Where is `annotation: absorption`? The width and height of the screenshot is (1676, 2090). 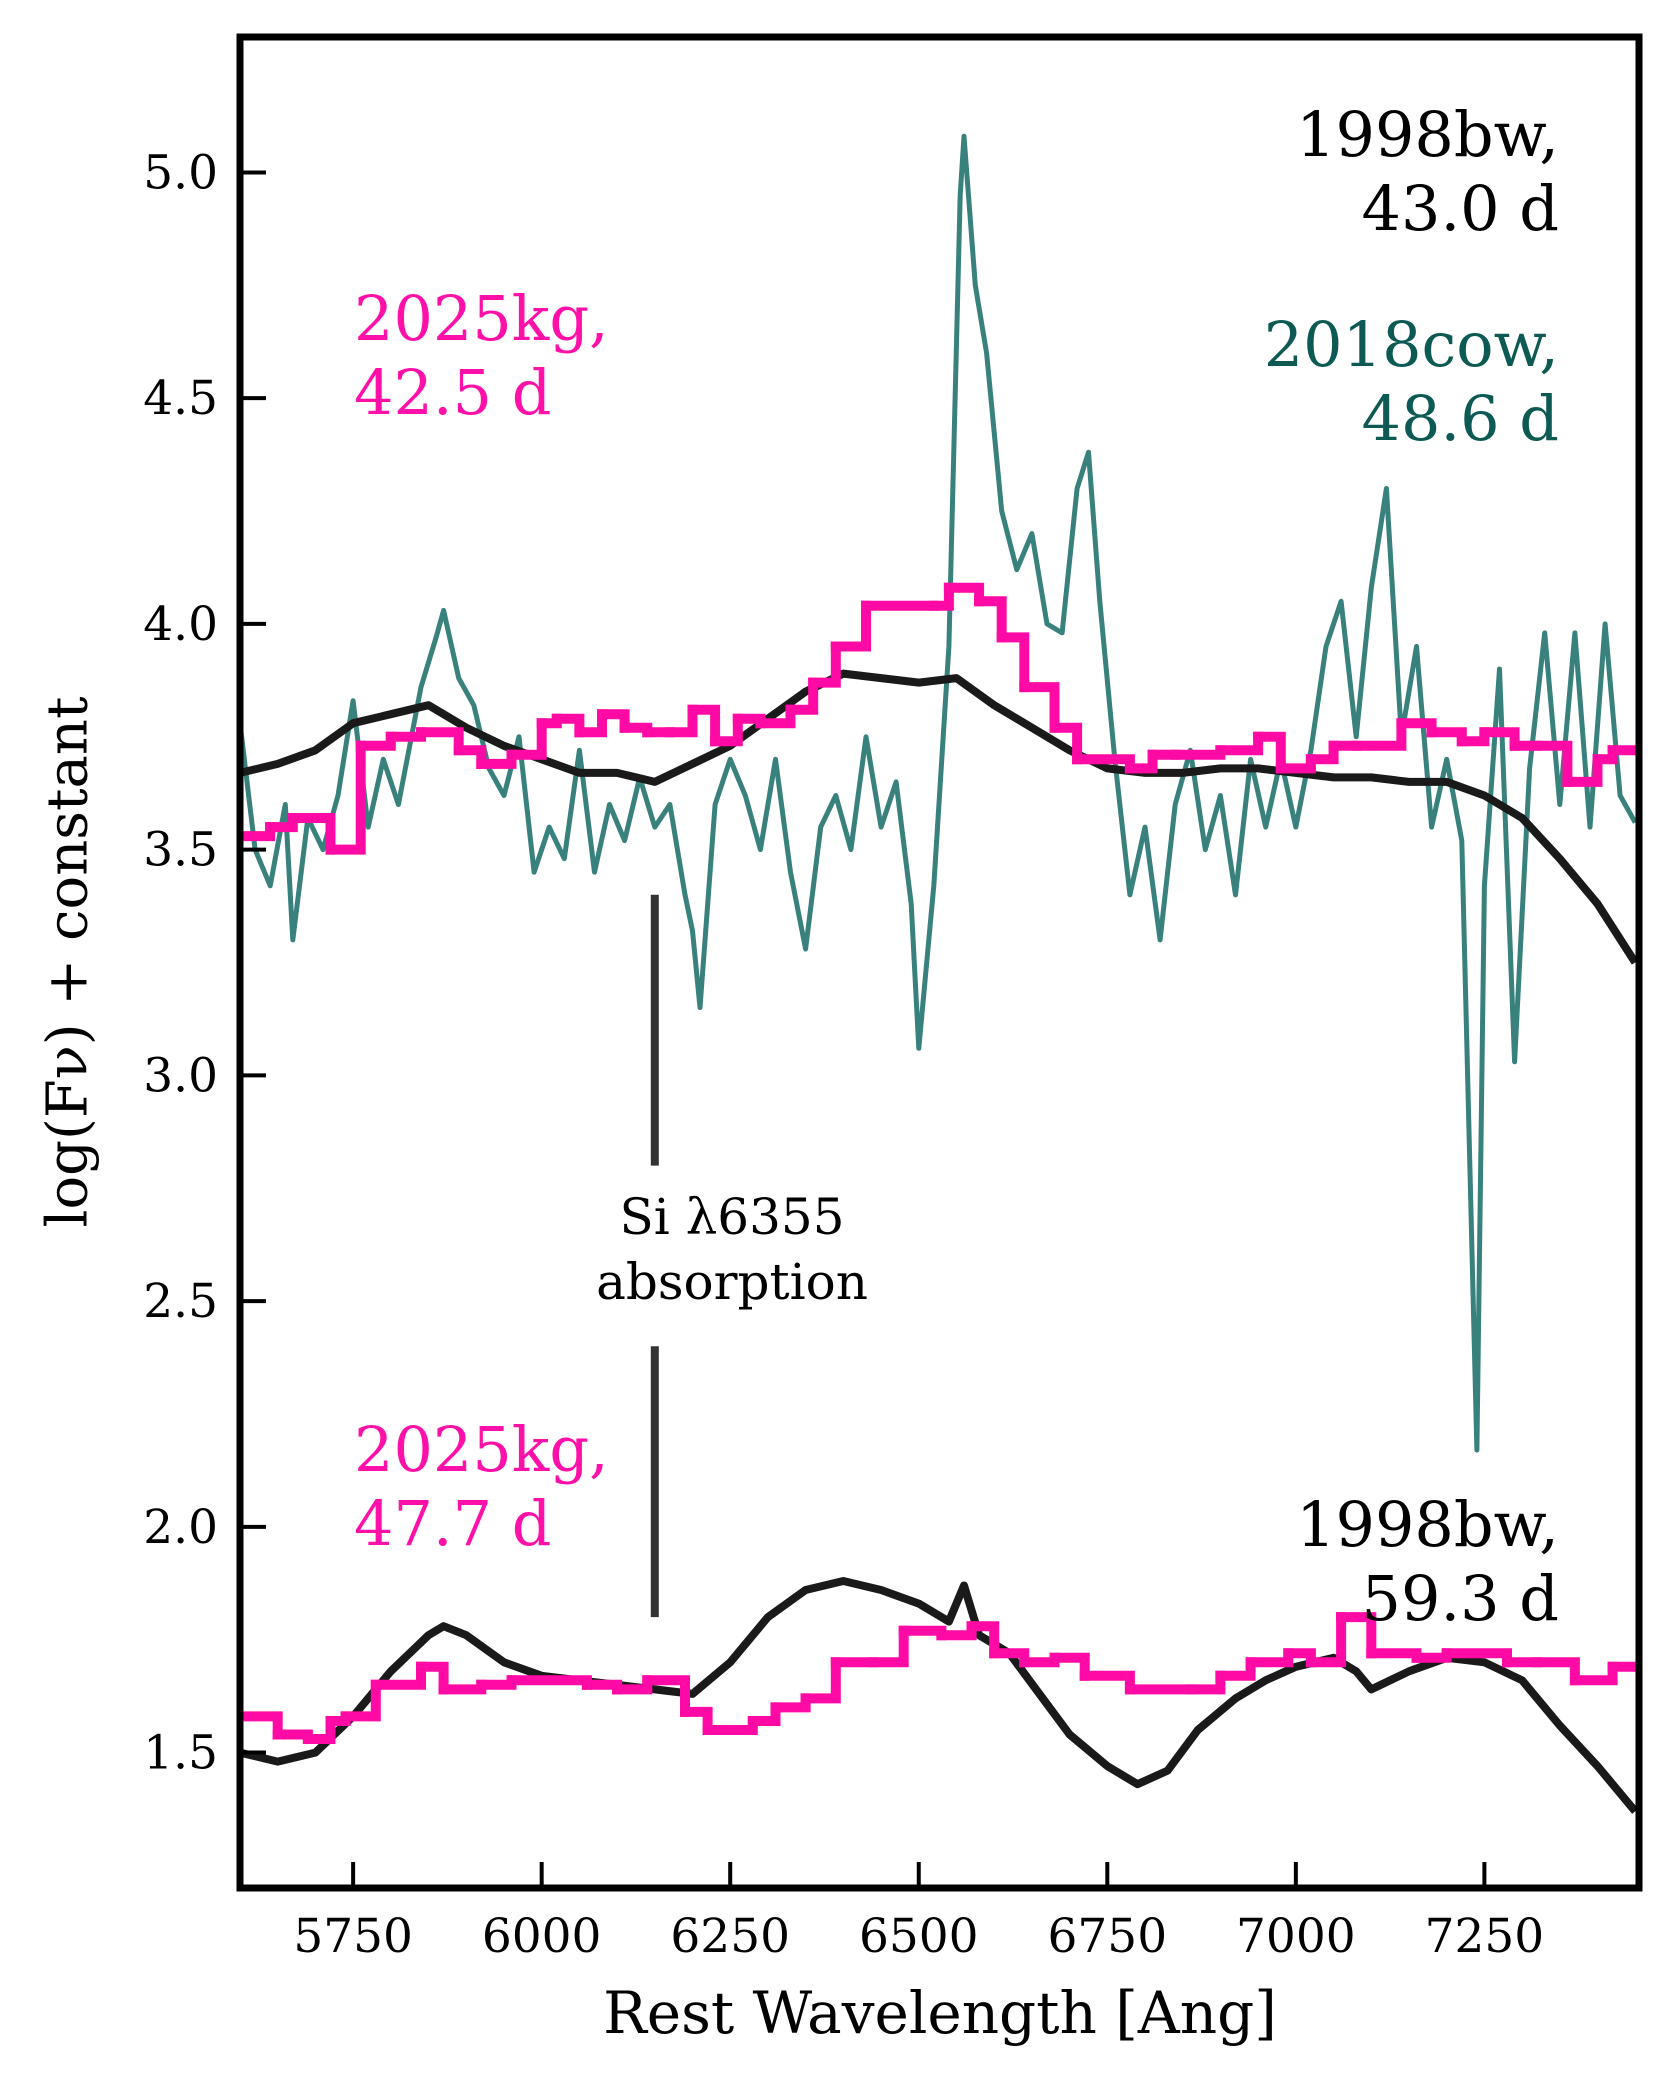 annotation: absorption is located at coordinates (732, 1282).